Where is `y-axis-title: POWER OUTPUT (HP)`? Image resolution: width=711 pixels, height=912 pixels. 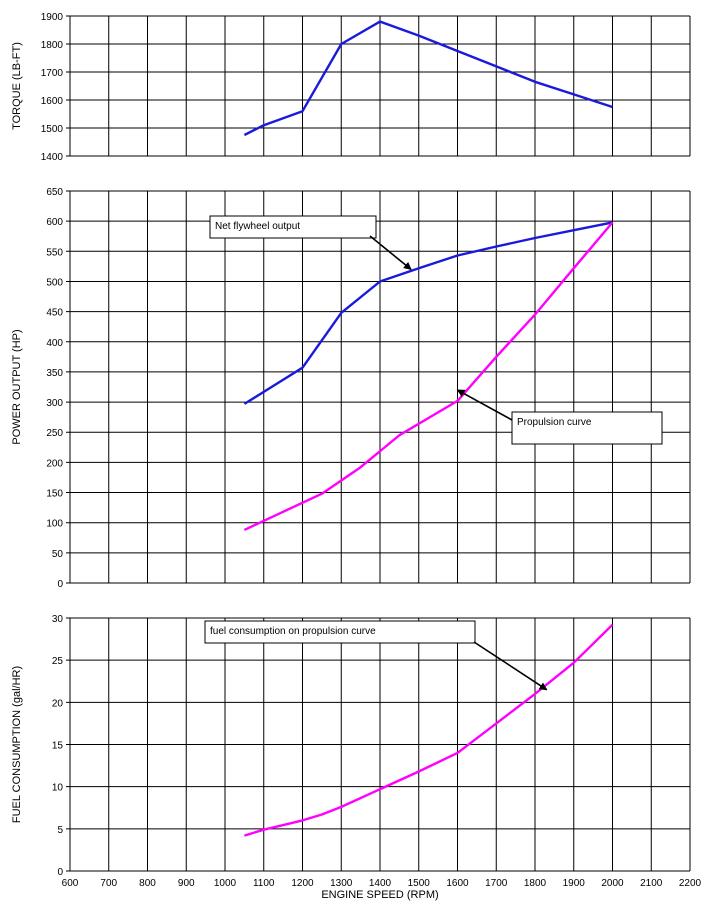 y-axis-title: POWER OUTPUT (HP) is located at coordinates (17, 386).